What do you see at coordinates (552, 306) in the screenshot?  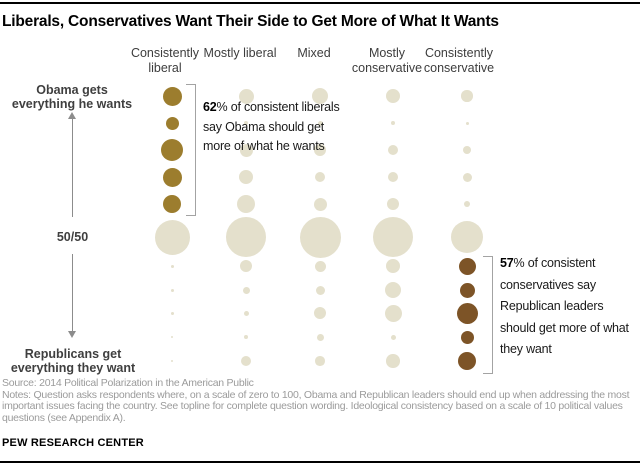 I see `conservative-annotation-line3: Republican leaders` at bounding box center [552, 306].